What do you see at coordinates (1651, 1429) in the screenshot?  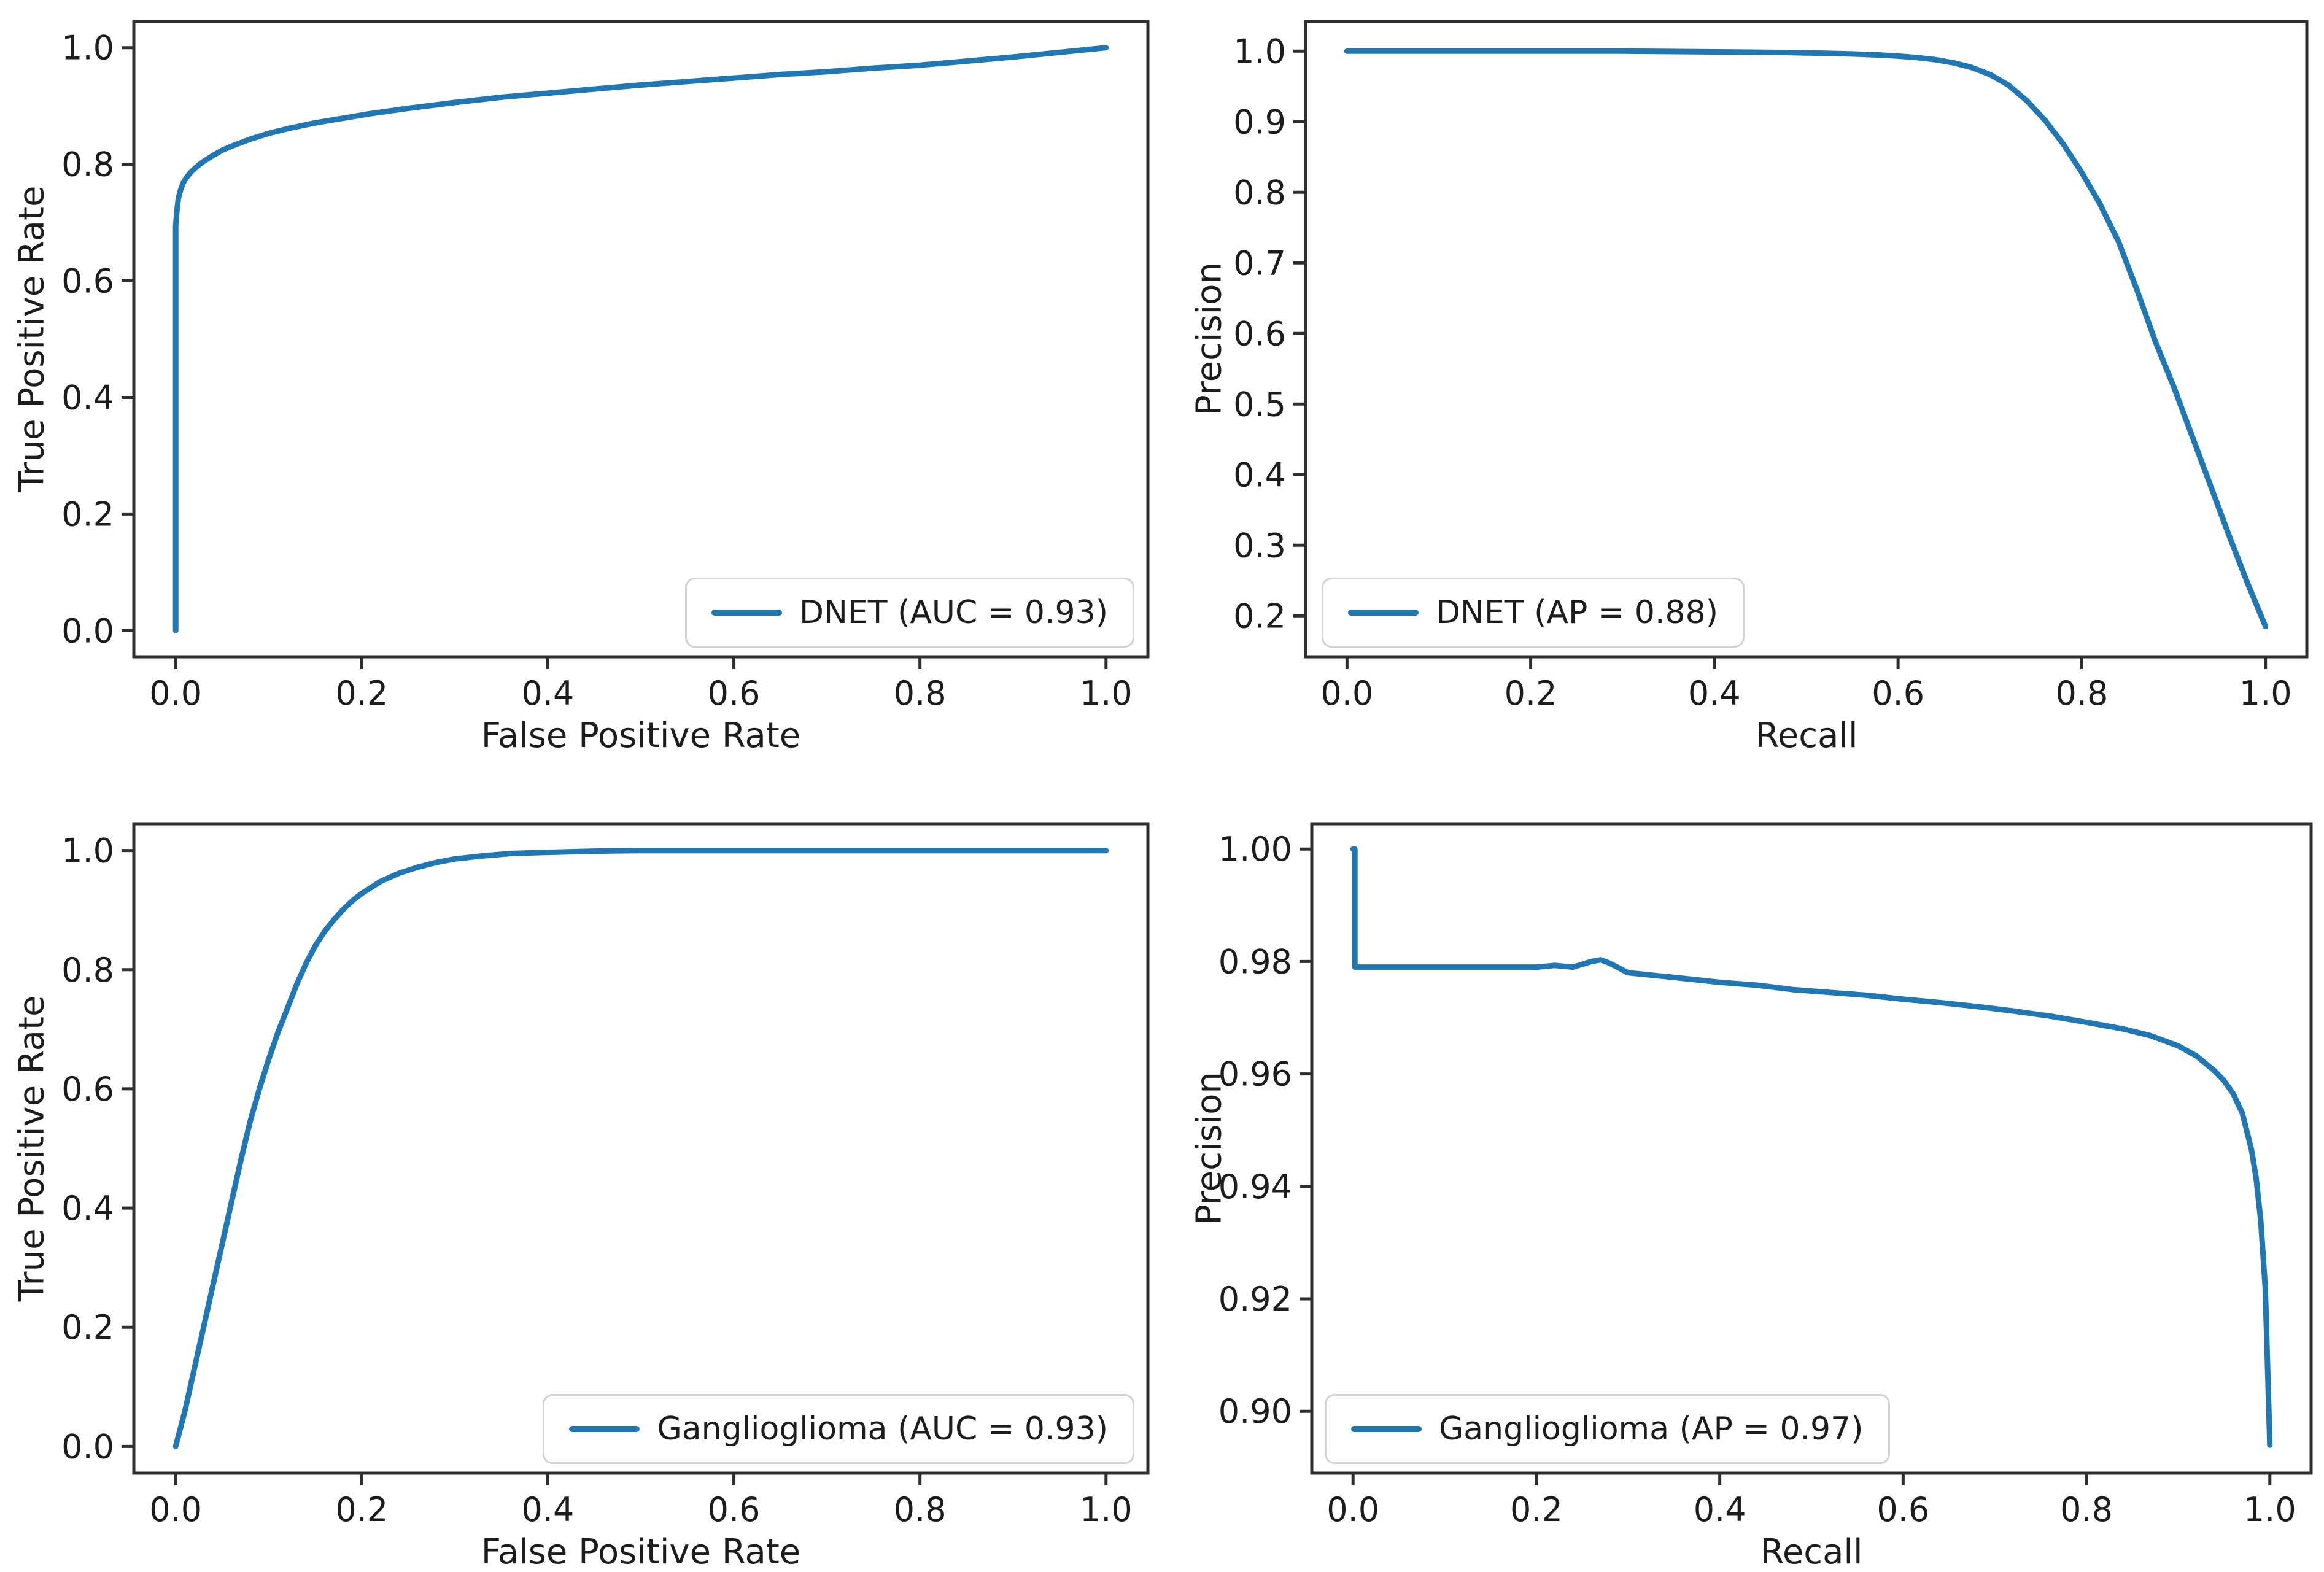 I see `legend-label: Ganglioglioma (AP = 0.97)` at bounding box center [1651, 1429].